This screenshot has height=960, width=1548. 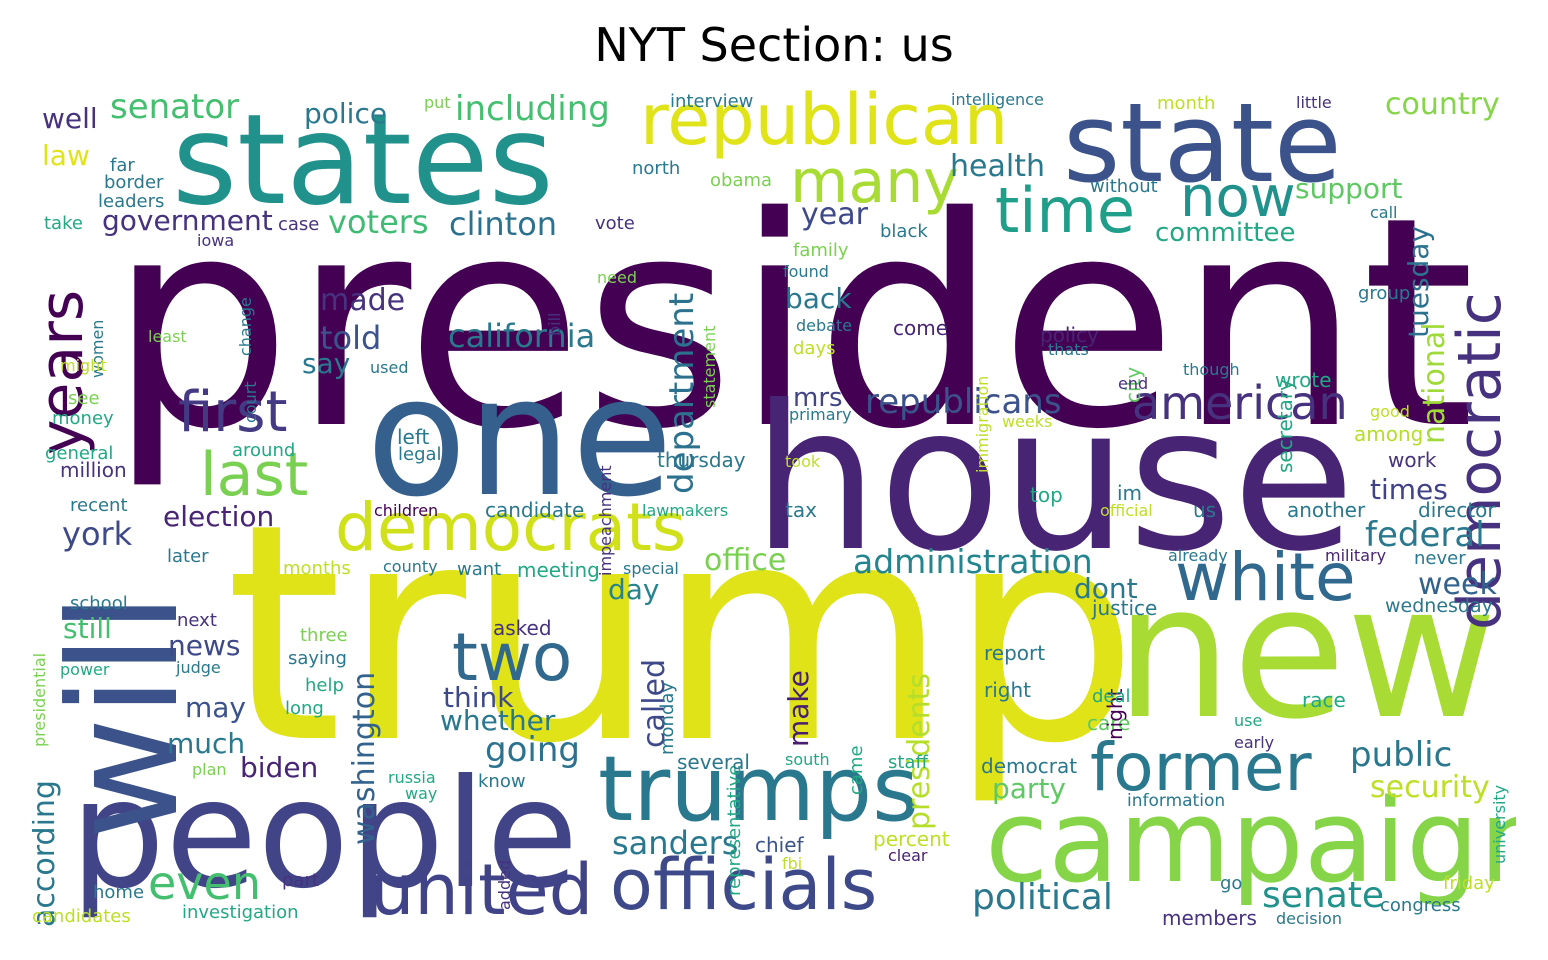 I want to click on word-tax: tax, so click(x=801, y=510).